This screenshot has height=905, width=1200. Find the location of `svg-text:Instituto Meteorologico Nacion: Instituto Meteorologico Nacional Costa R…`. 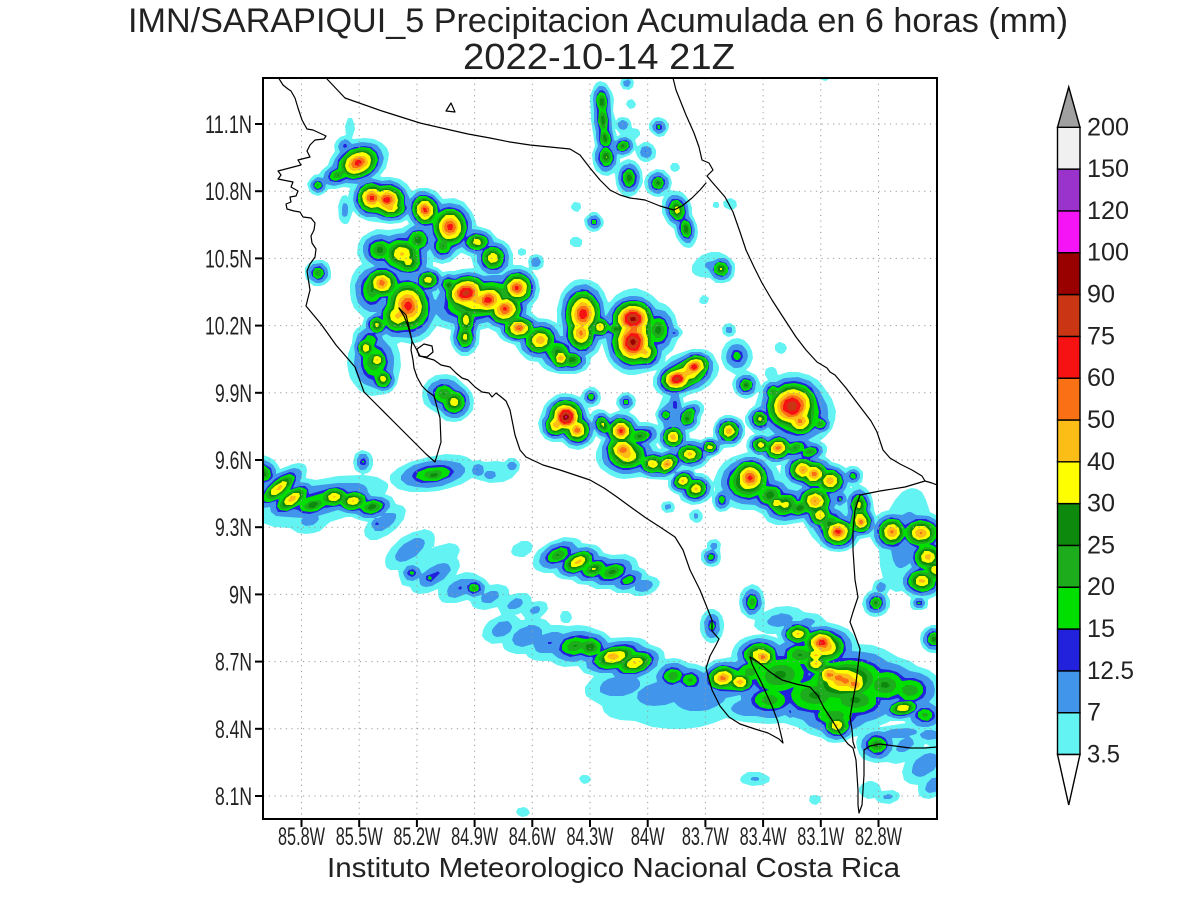

svg-text:Instituto Meteorologico Nacion: Instituto Meteorologico Nacional Costa R… is located at coordinates (613, 867).